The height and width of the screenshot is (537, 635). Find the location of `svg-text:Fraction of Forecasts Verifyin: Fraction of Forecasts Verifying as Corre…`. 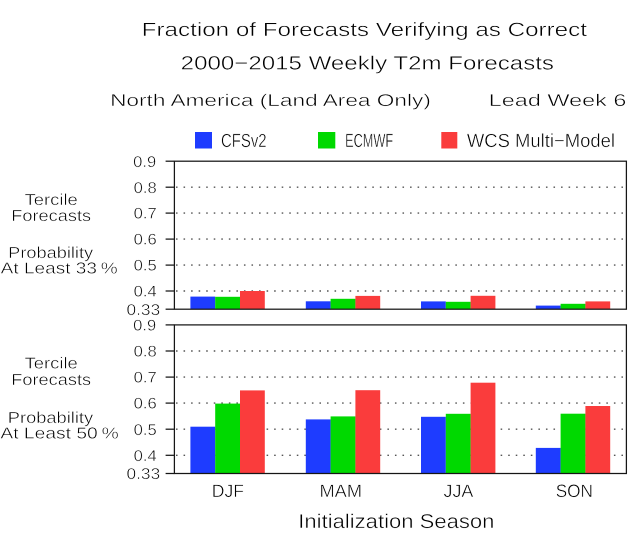

svg-text:Fraction of Forecasts Verifyin: Fraction of Forecasts Verifying as Corre… is located at coordinates (365, 30).